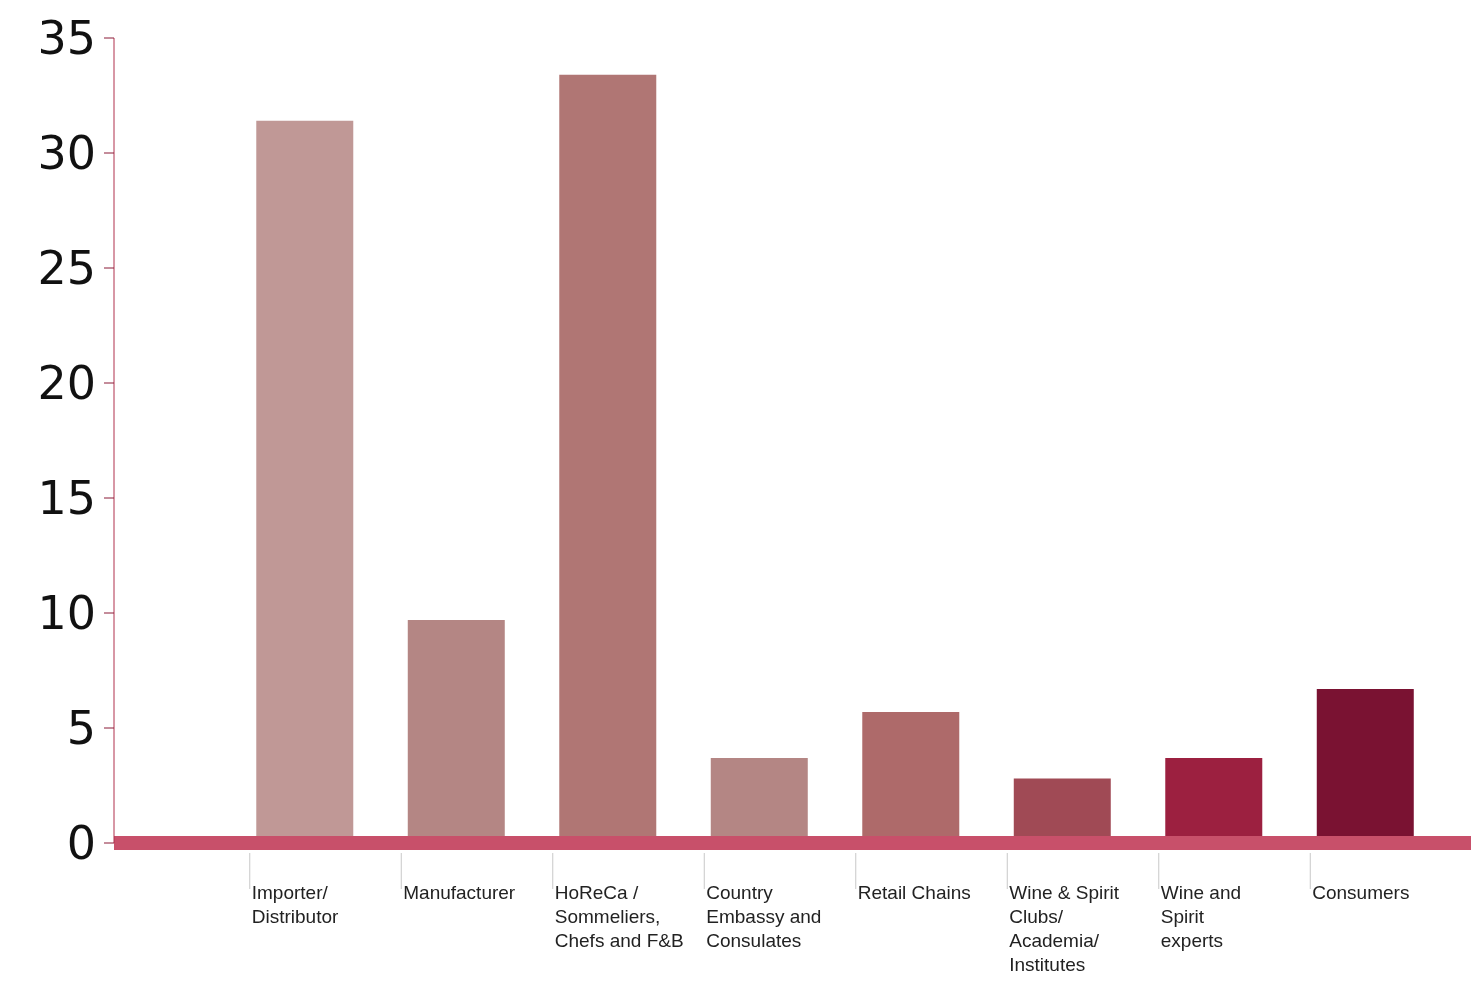 Image resolution: width=1471 pixels, height=990 pixels. What do you see at coordinates (459, 892) in the screenshot?
I see `x-tick-label: Manufacturer` at bounding box center [459, 892].